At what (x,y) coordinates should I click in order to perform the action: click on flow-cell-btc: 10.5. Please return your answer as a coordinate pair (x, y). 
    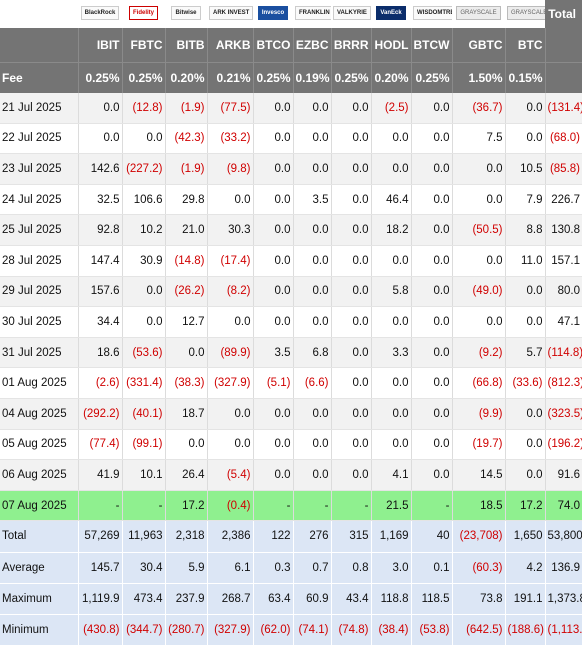
    Looking at the image, I should click on (524, 169).